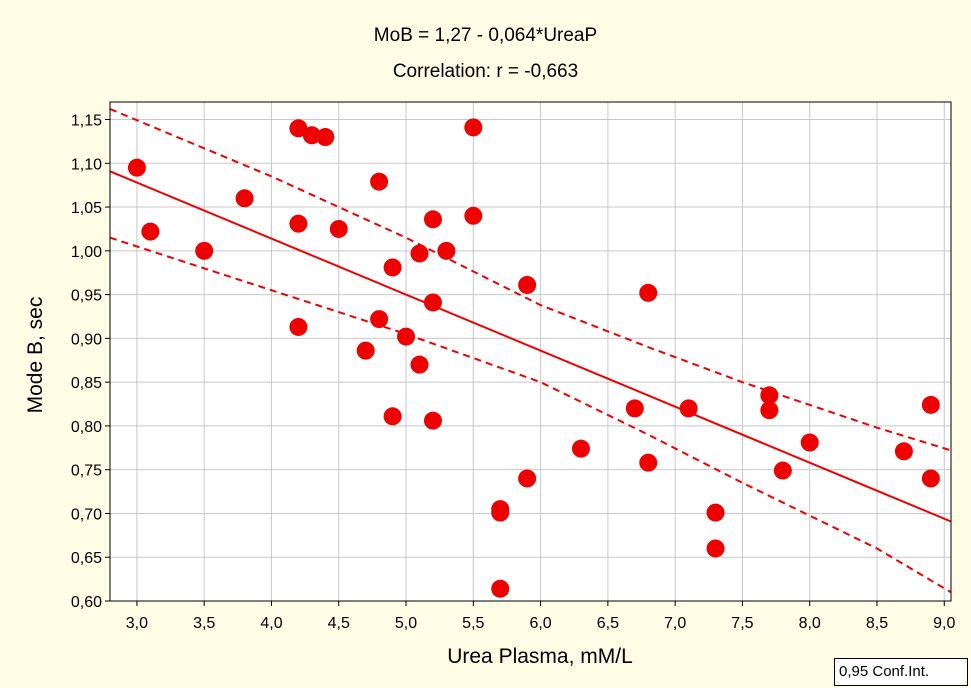 Image resolution: width=971 pixels, height=688 pixels. Describe the element at coordinates (810, 623) in the screenshot. I see `x-tick-label: 8,0` at that location.